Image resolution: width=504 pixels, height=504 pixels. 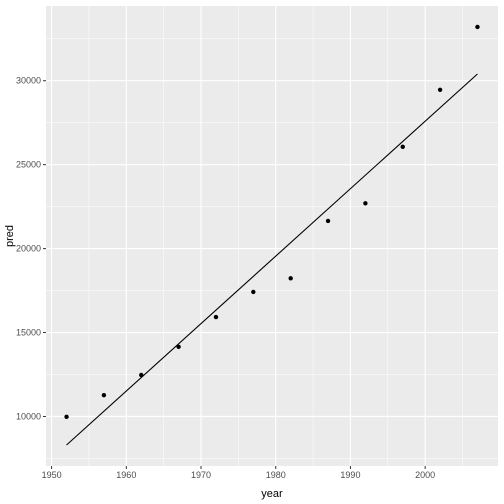 I want to click on y-tick-label: 30000, so click(x=28, y=81).